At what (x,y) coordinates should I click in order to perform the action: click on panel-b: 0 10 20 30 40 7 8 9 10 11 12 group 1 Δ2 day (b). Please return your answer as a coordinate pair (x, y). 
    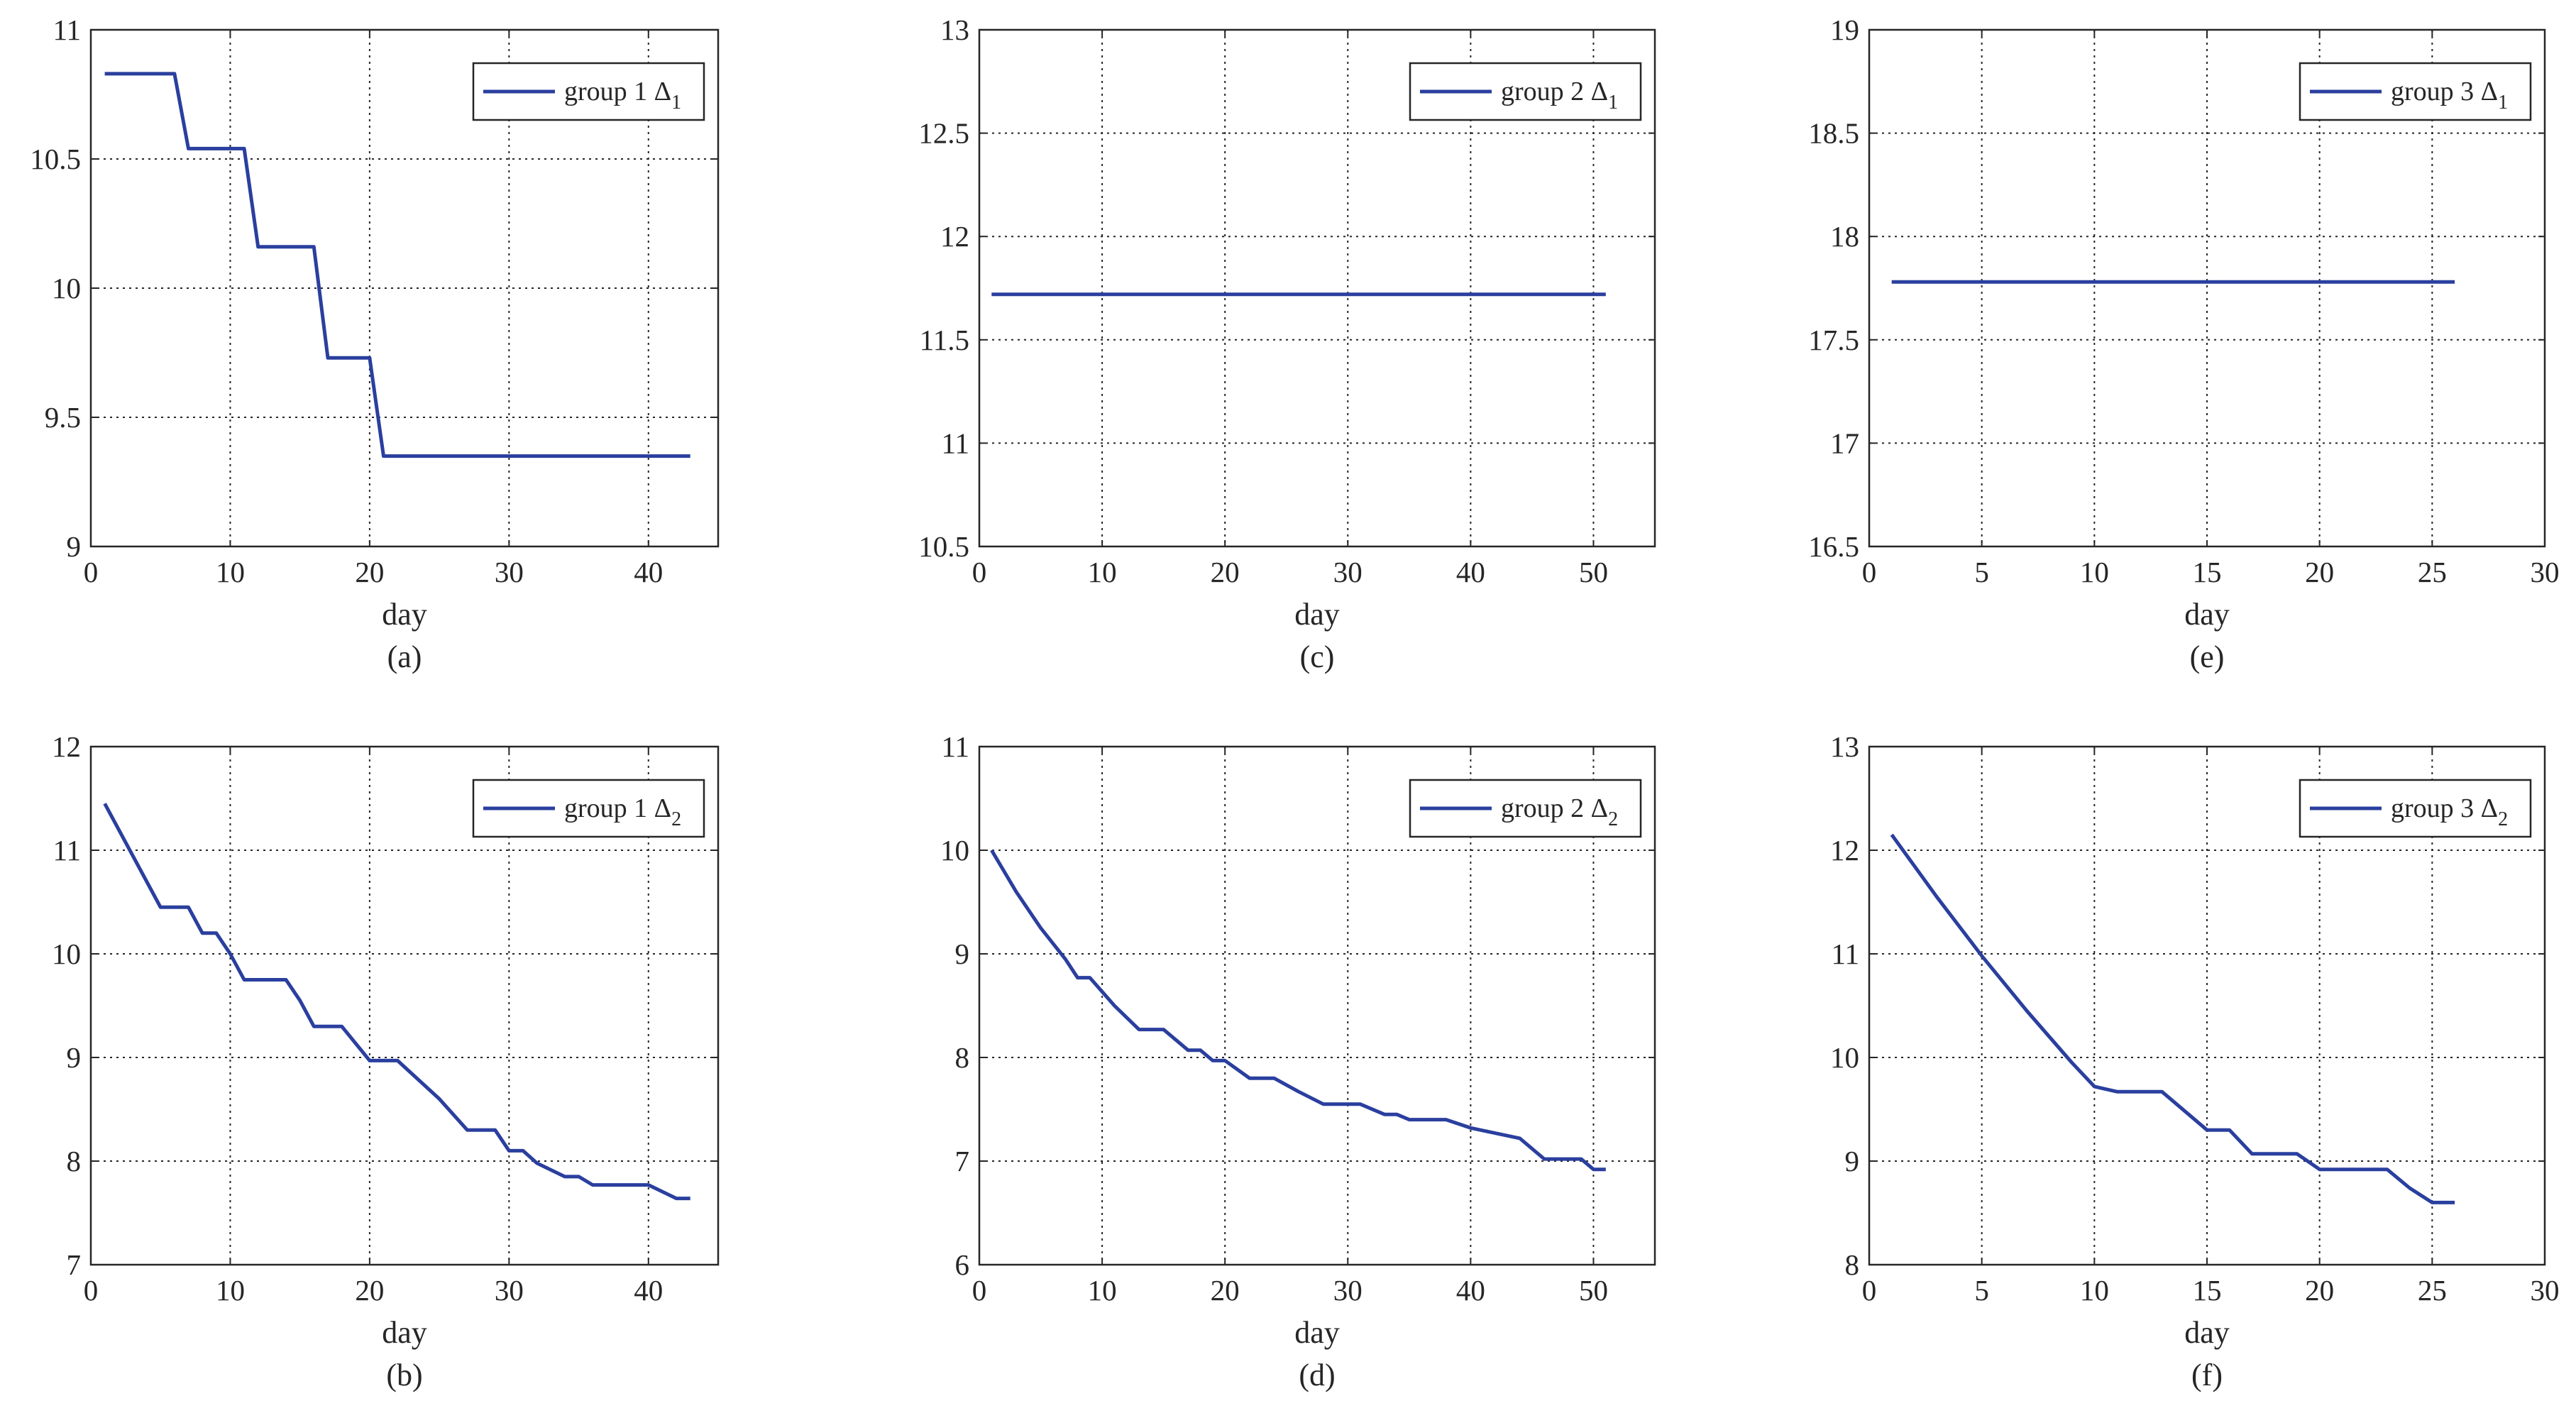
    Looking at the image, I should click on (386, 1061).